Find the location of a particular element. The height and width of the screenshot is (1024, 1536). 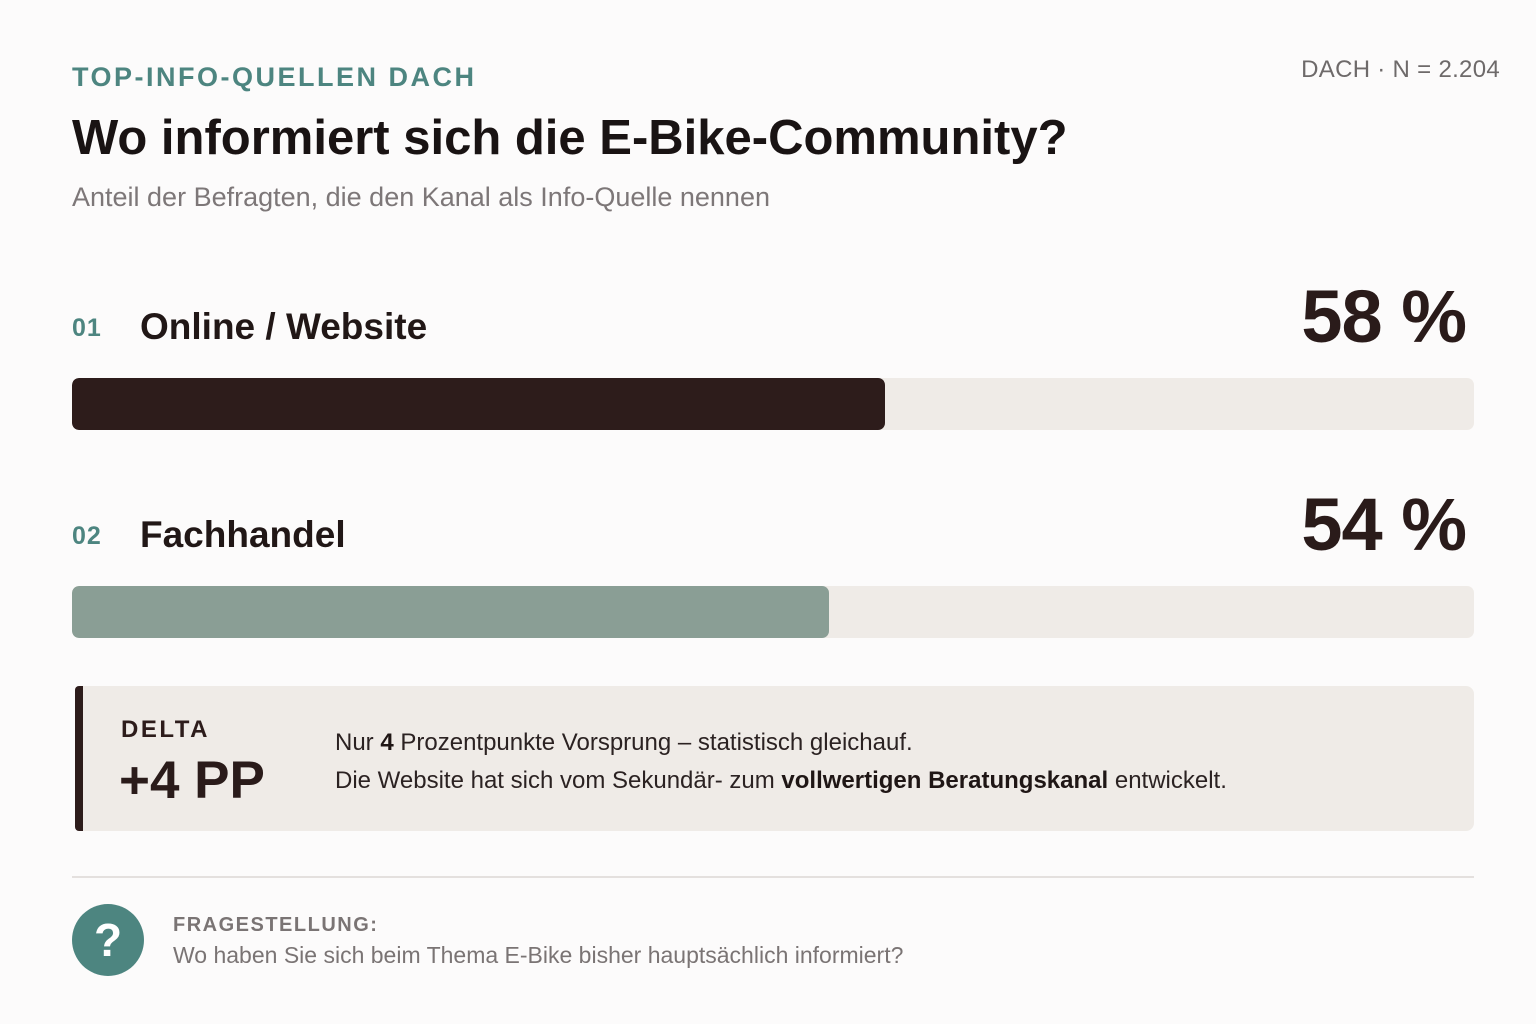

bar-label: Fachhandel is located at coordinates (243, 534).